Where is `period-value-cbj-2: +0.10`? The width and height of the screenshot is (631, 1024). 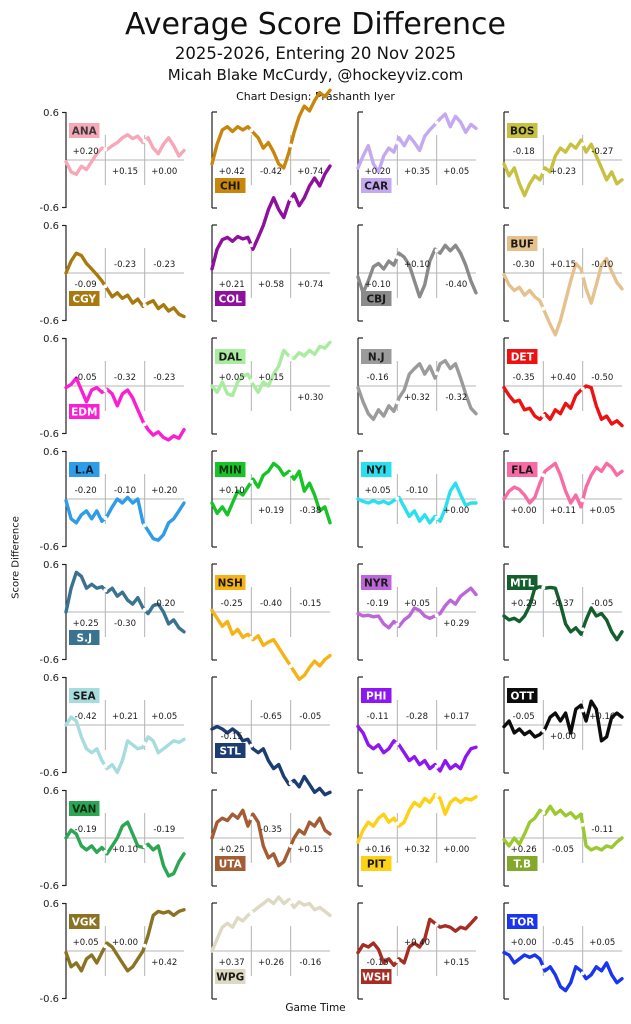
period-value-cbj-2: +0.10 is located at coordinates (417, 265).